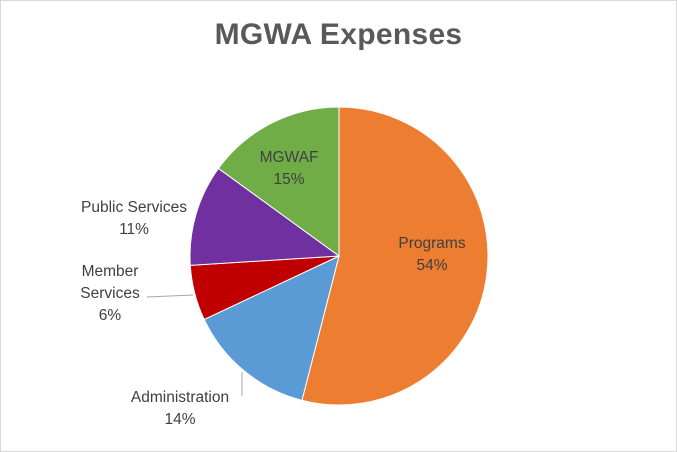  What do you see at coordinates (179, 419) in the screenshot?
I see `data-label-value-administration: 14%` at bounding box center [179, 419].